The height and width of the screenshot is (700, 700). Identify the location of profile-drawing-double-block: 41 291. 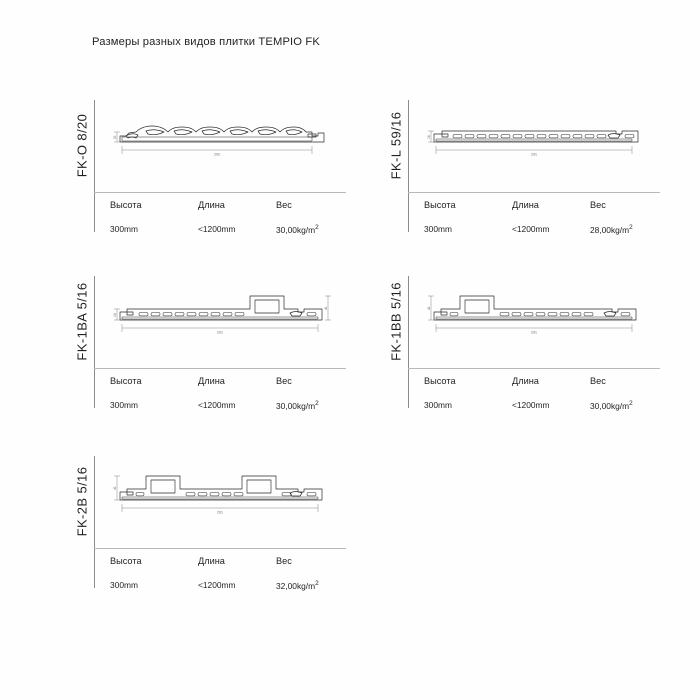
(226, 505).